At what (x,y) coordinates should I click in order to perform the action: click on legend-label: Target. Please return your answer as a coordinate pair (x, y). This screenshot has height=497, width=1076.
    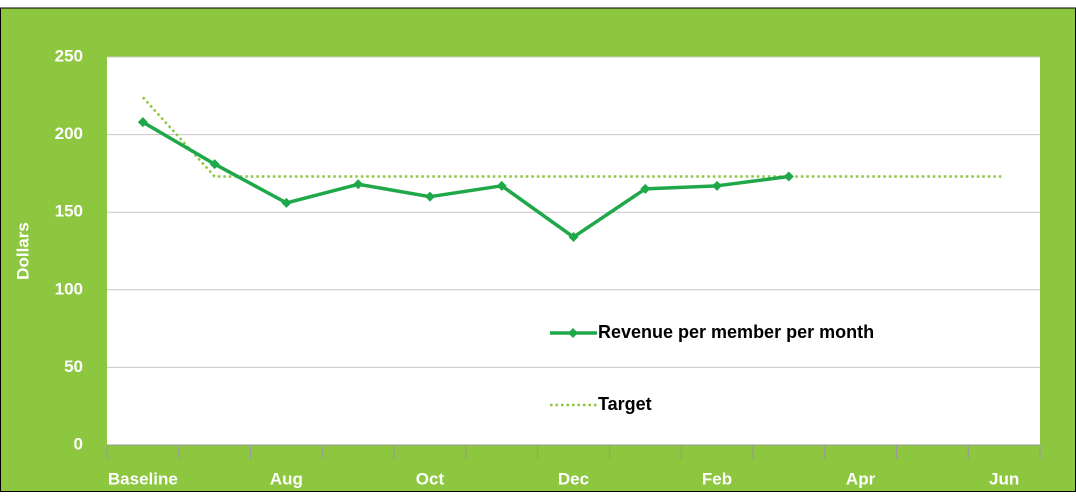
    Looking at the image, I should click on (625, 404).